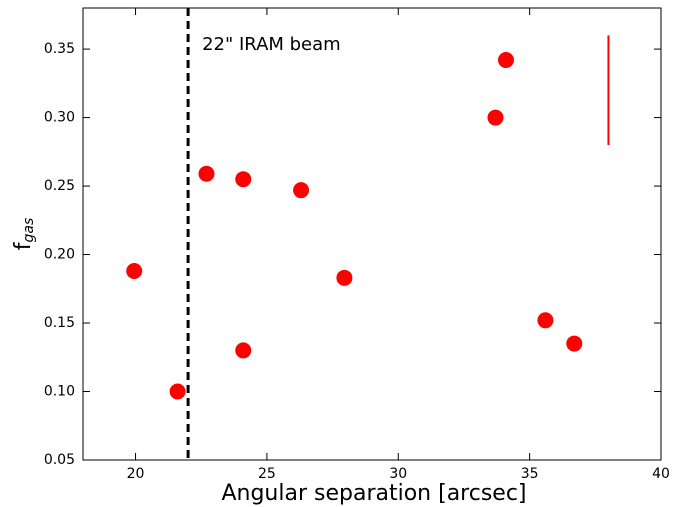 This screenshot has width=675, height=507. Describe the element at coordinates (23, 245) in the screenshot. I see `y-axis-label-main: f` at that location.